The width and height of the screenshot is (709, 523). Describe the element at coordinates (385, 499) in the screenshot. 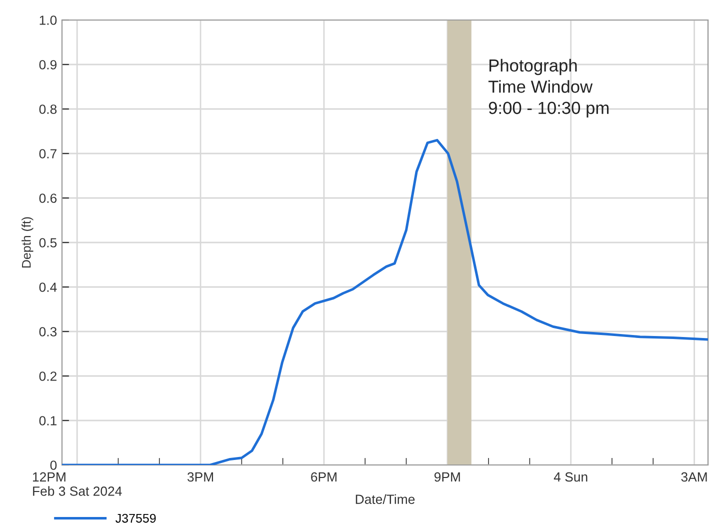

I see `x-axis-title: Date/Time` at that location.